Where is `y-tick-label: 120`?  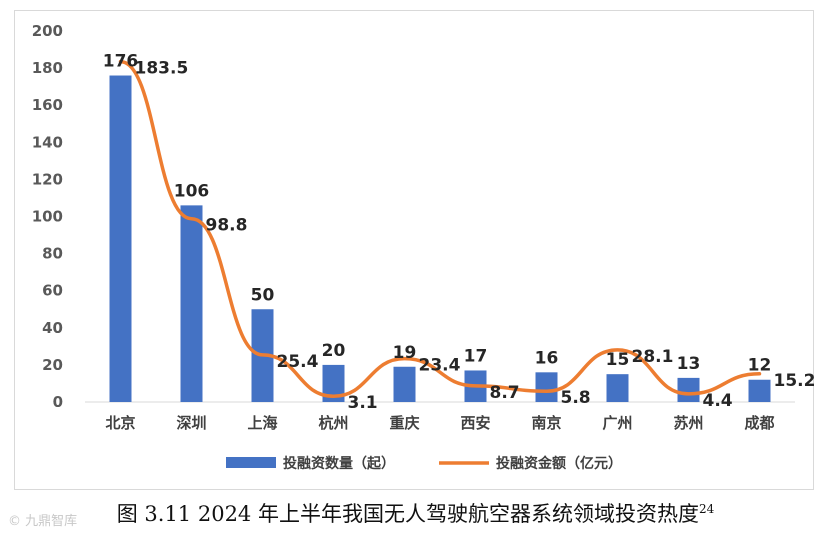
y-tick-label: 120 is located at coordinates (47, 179).